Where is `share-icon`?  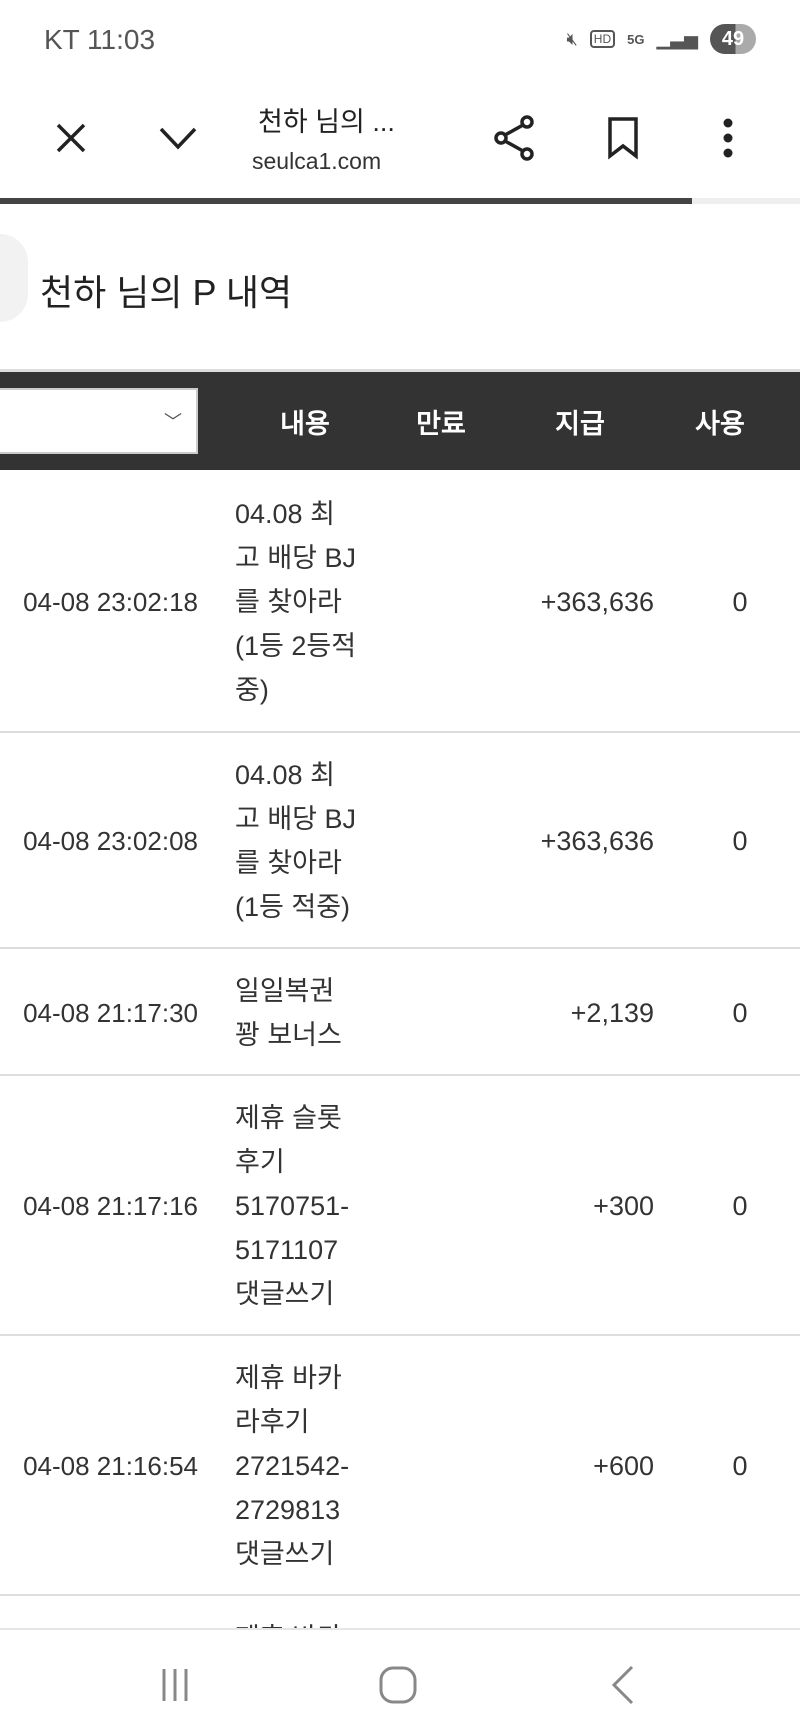 share-icon is located at coordinates (515, 138).